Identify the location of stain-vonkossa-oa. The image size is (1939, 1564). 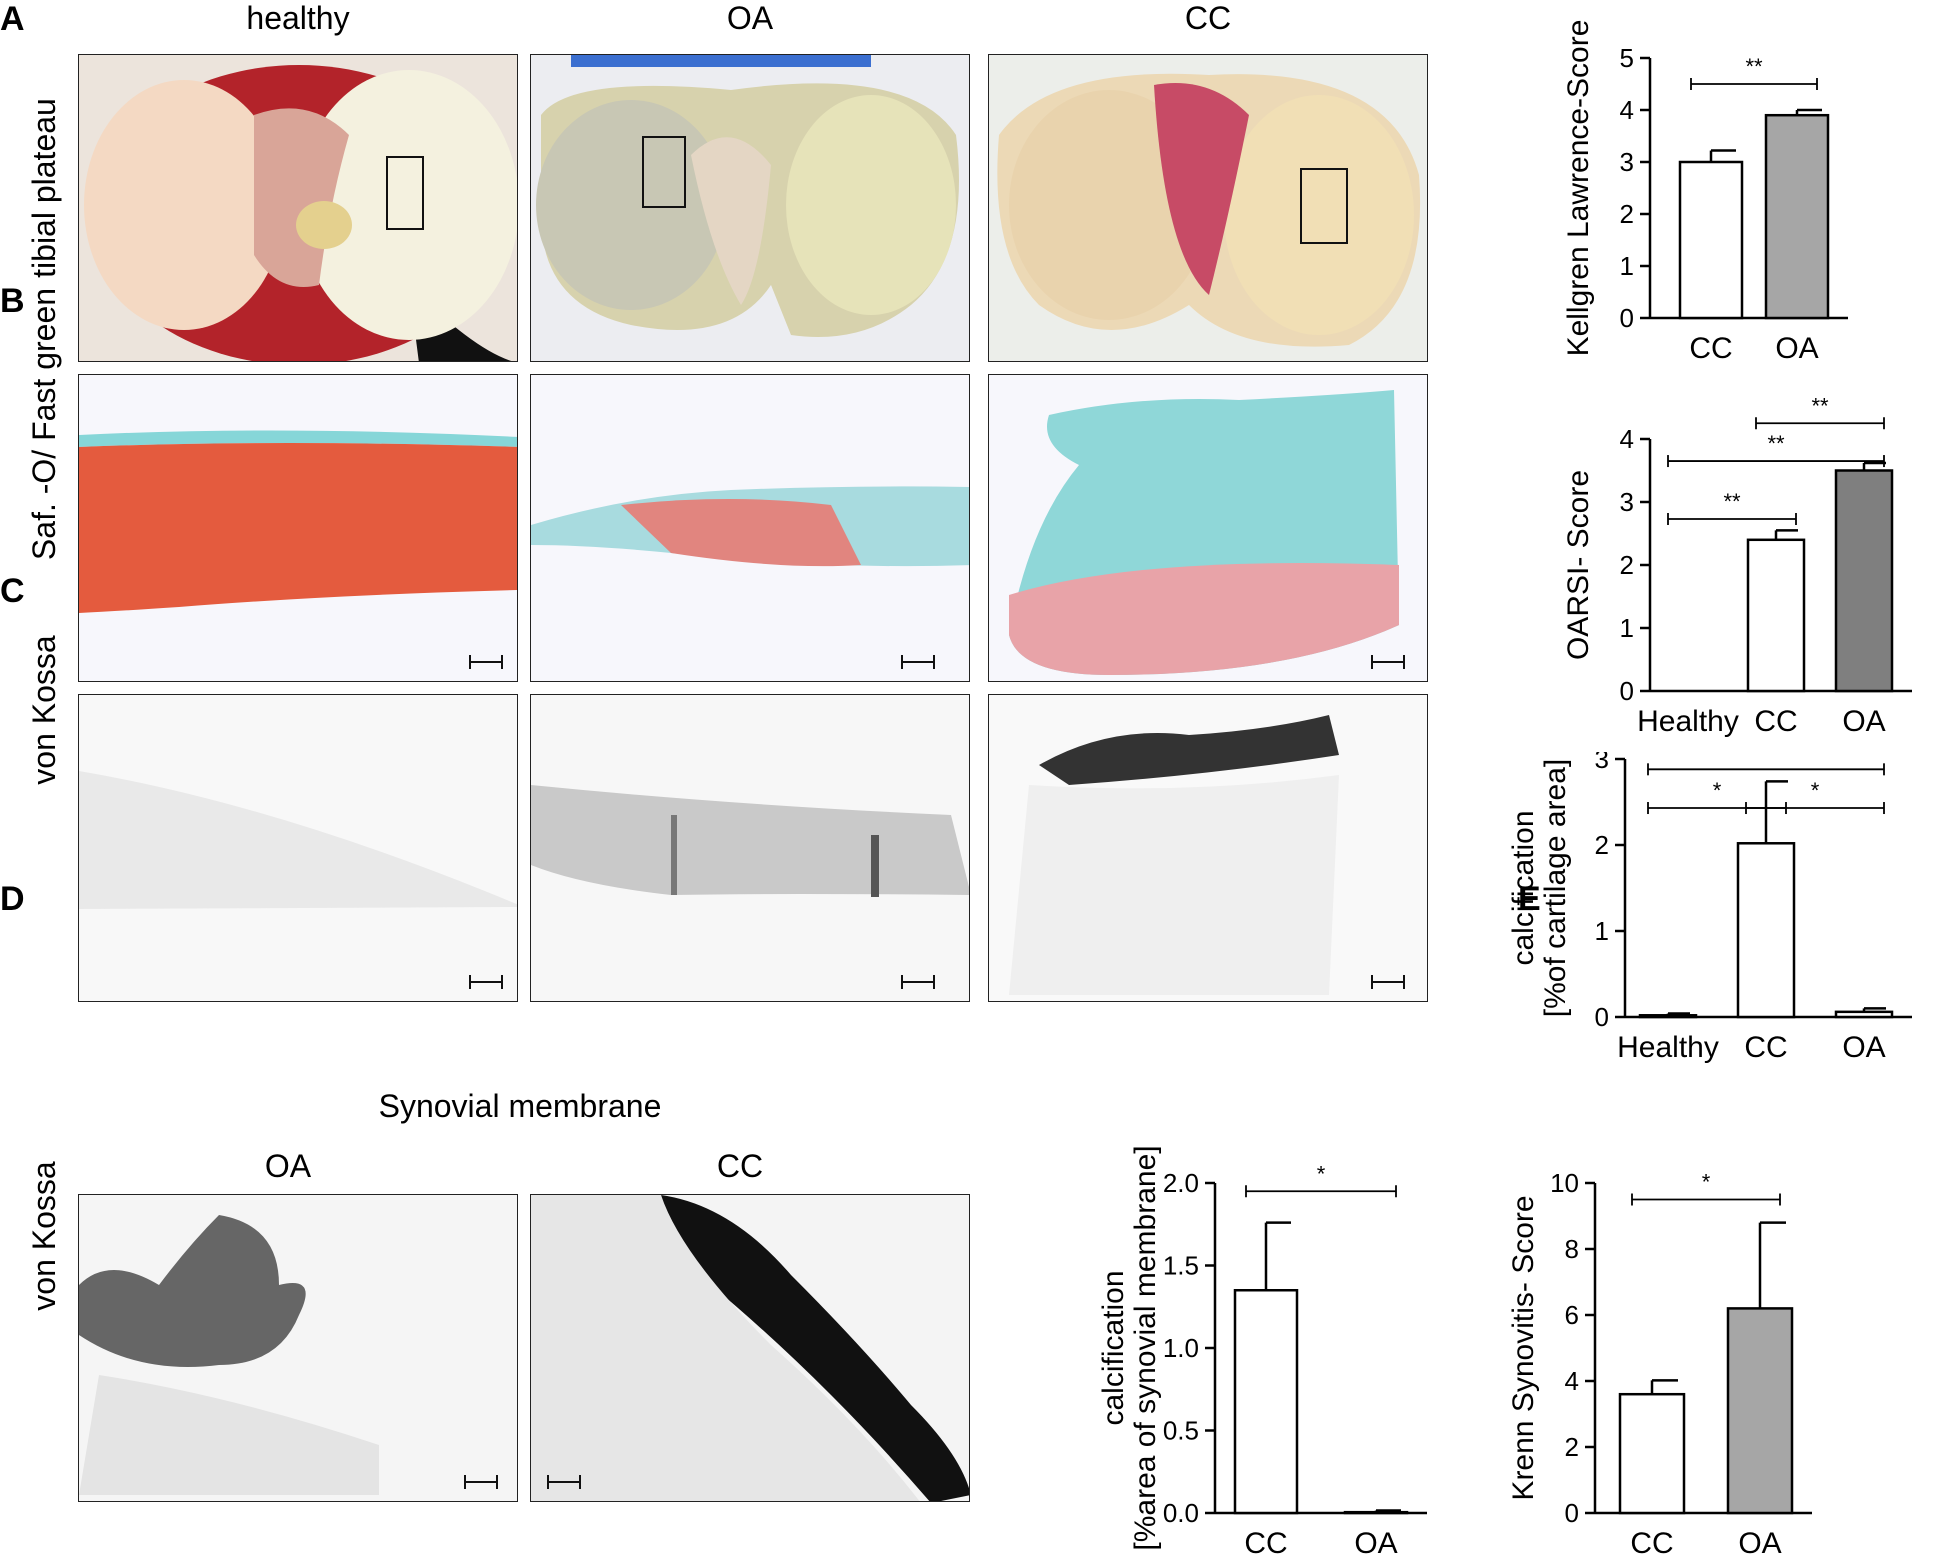
(750, 848).